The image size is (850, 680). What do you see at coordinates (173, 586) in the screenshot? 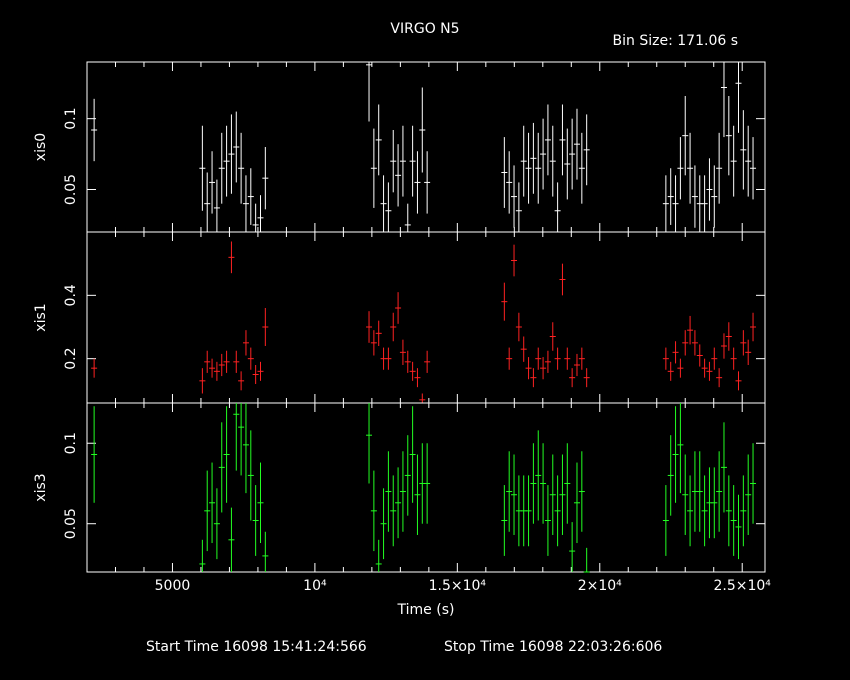
I see `x-tick-label: 5000` at bounding box center [173, 586].